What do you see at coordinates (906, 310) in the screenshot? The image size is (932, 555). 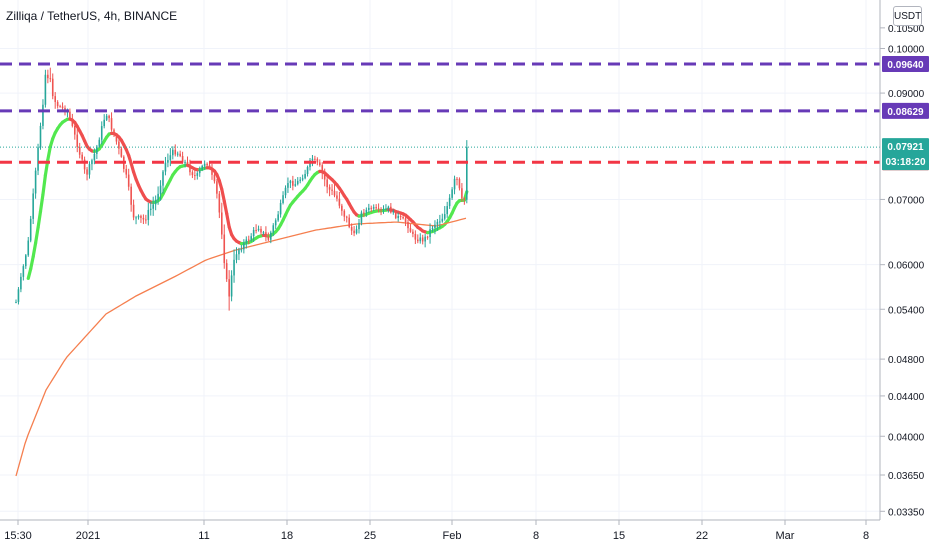 I see `price-tick-label: 0.05400` at bounding box center [906, 310].